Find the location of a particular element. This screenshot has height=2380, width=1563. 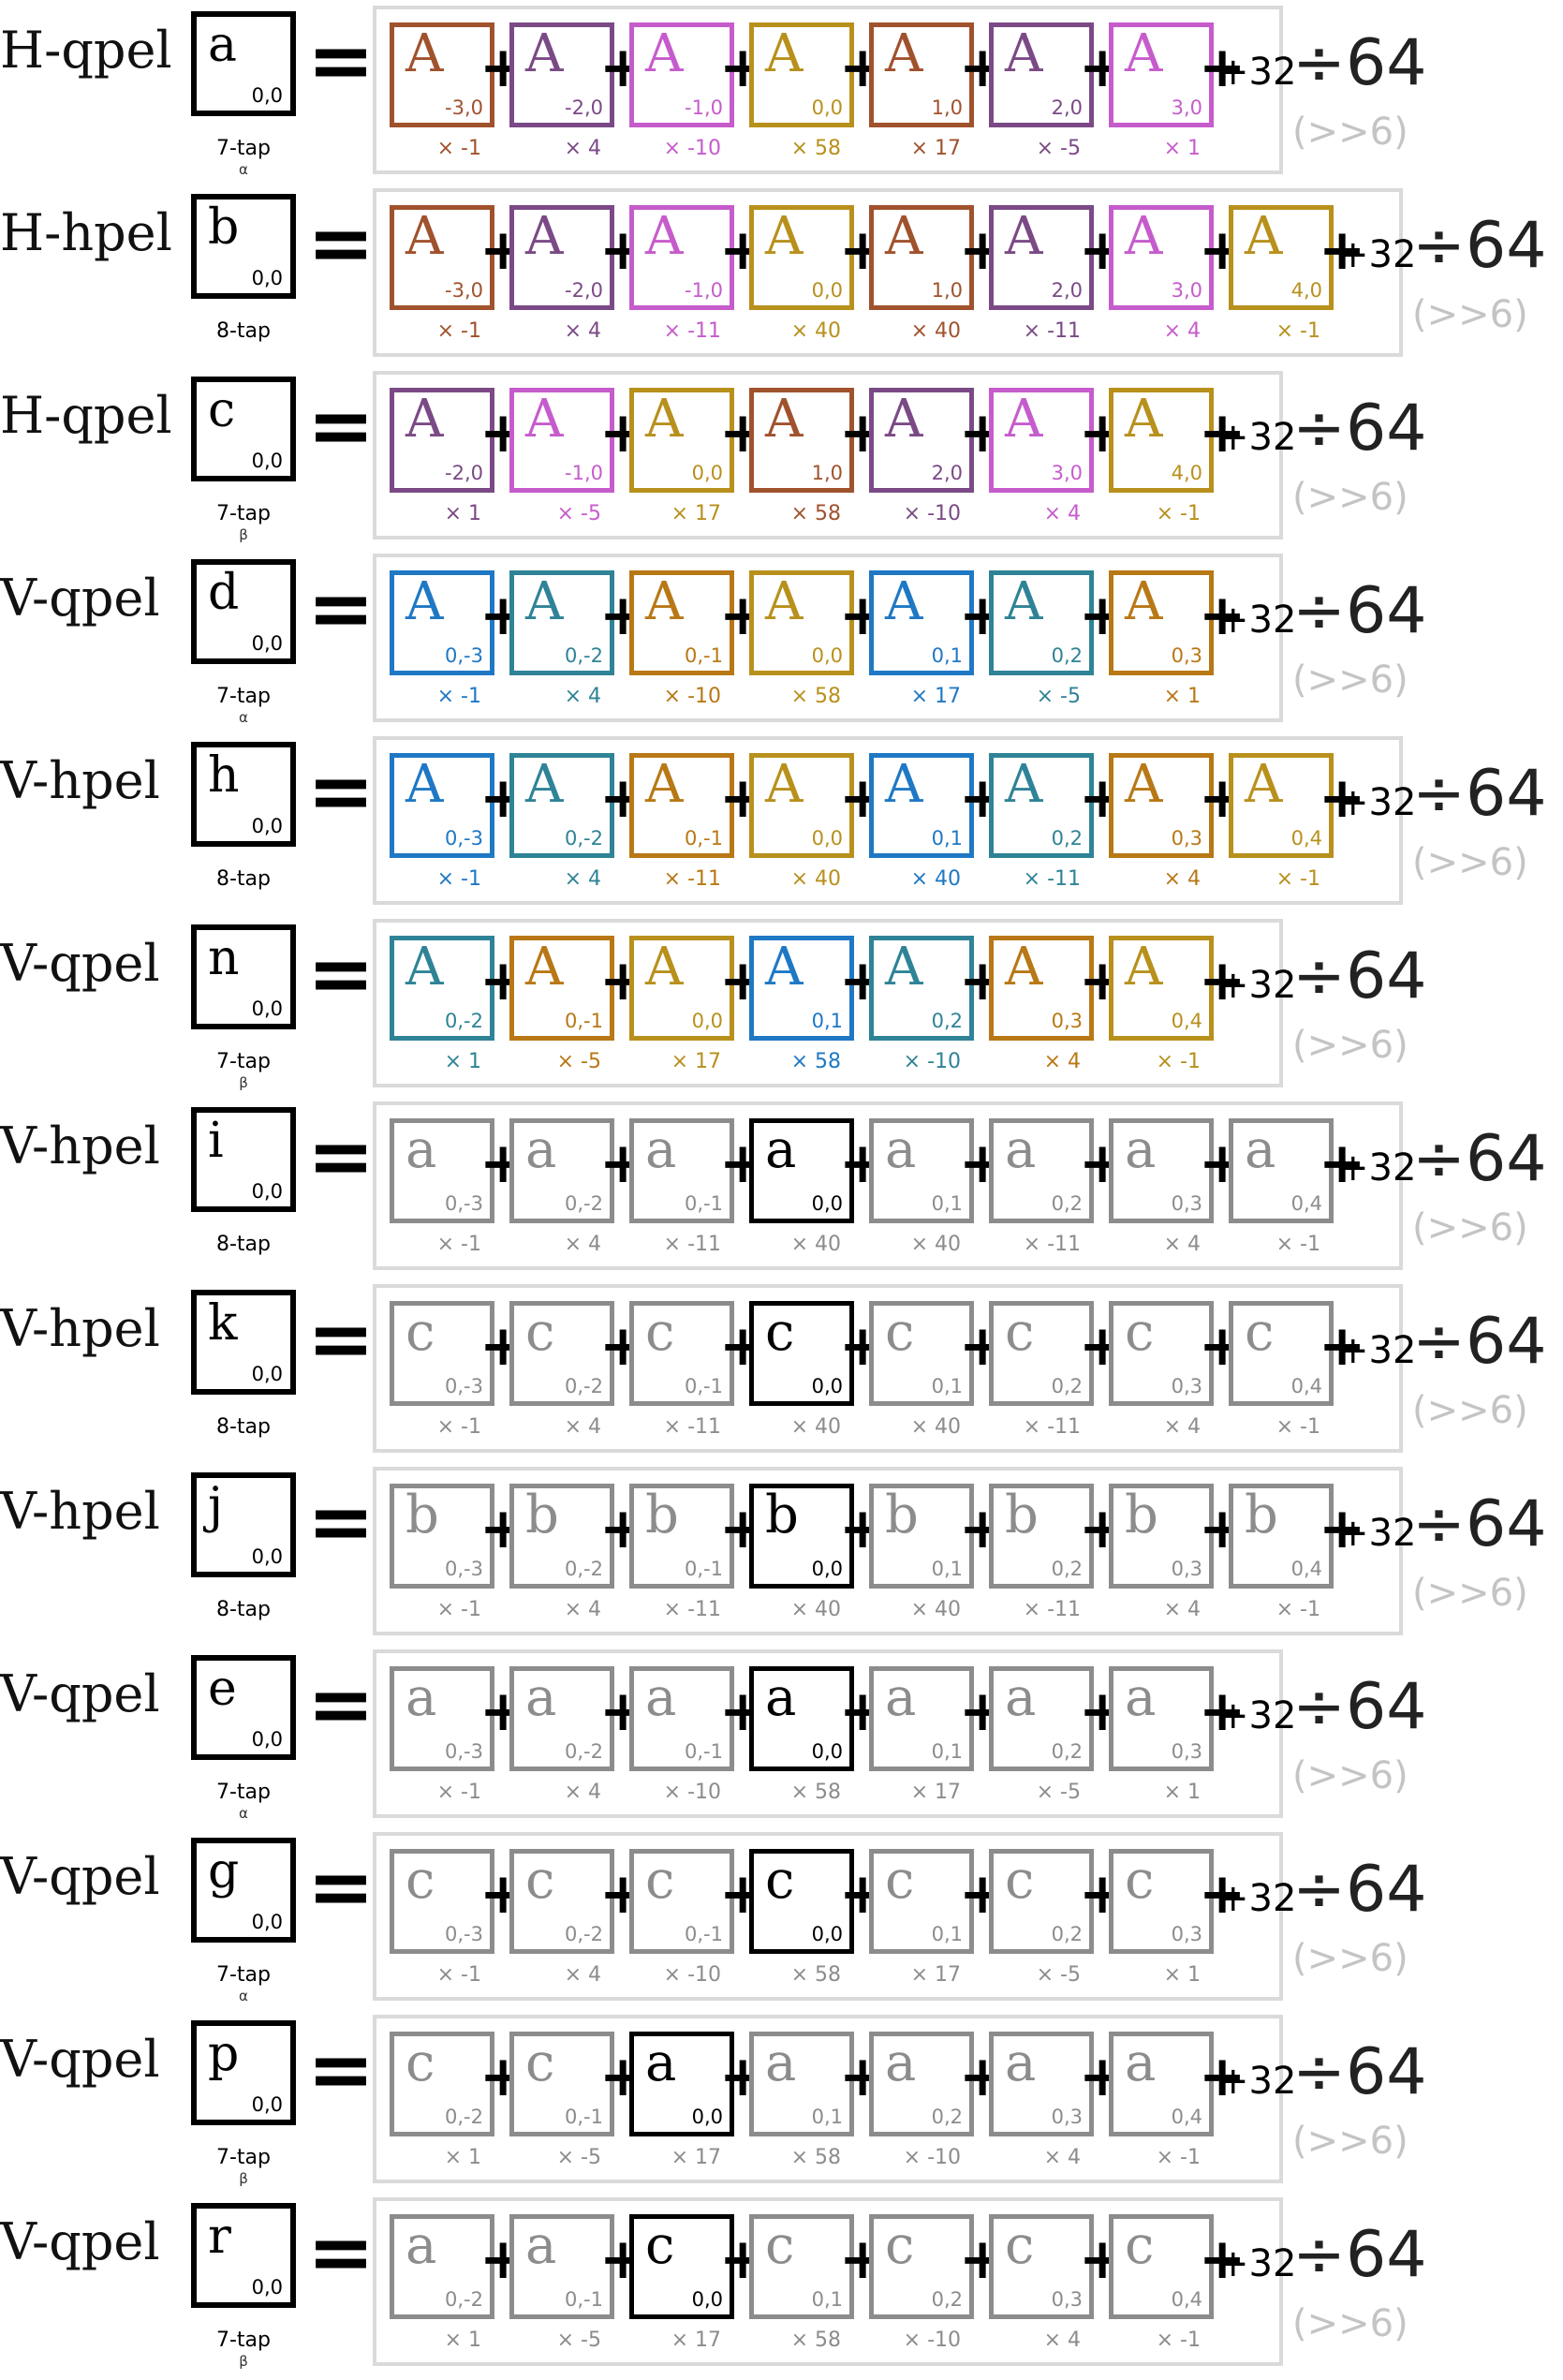

input-sample-cell: c 0,-1 is located at coordinates (561, 2084).